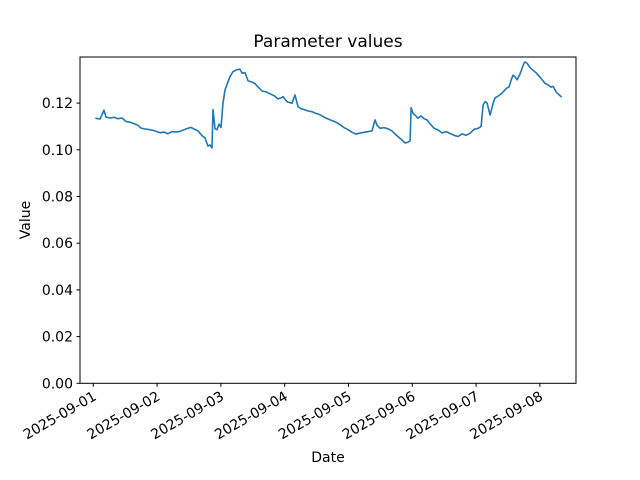  Describe the element at coordinates (506, 416) in the screenshot. I see `x-tick-label: 2025-09-08` at that location.